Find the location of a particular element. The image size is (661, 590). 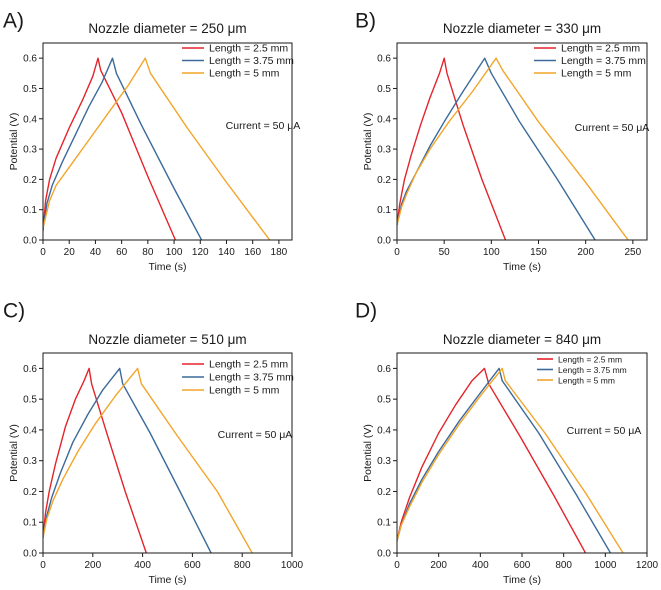

x-tick-label: 20 is located at coordinates (70, 252).